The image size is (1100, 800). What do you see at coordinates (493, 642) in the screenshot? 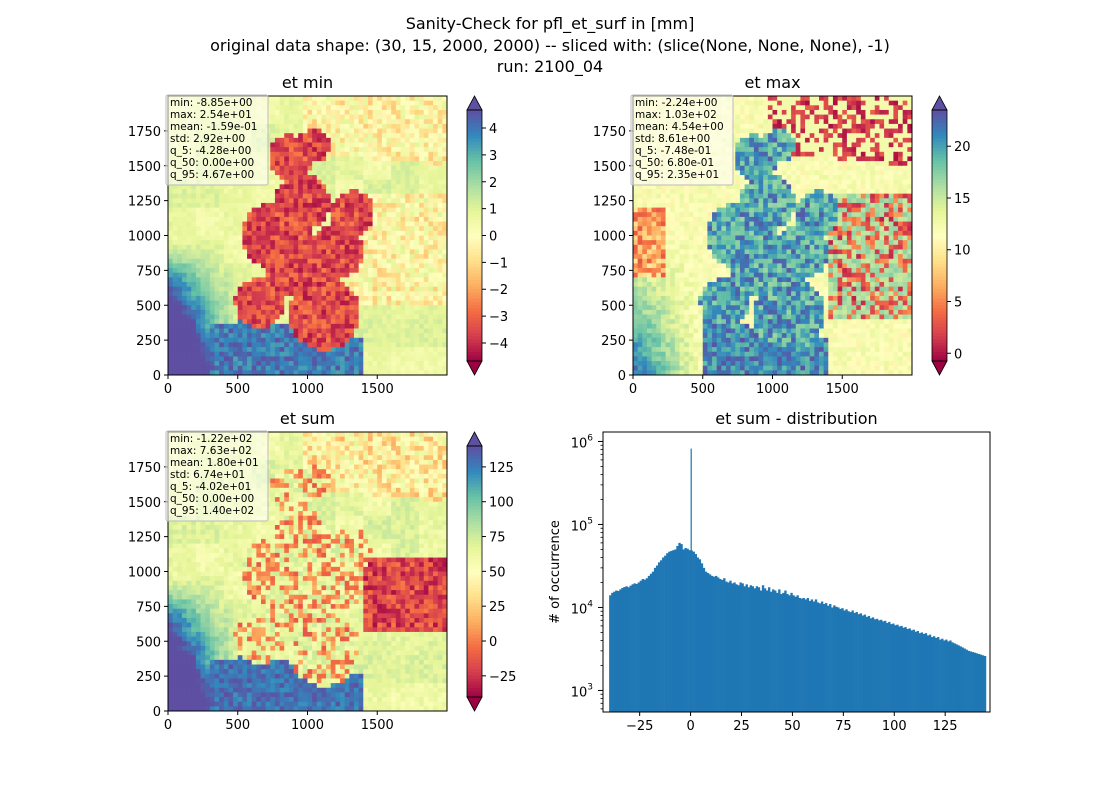
I see `et-sum-colorbar-tick-label: 0` at bounding box center [493, 642].